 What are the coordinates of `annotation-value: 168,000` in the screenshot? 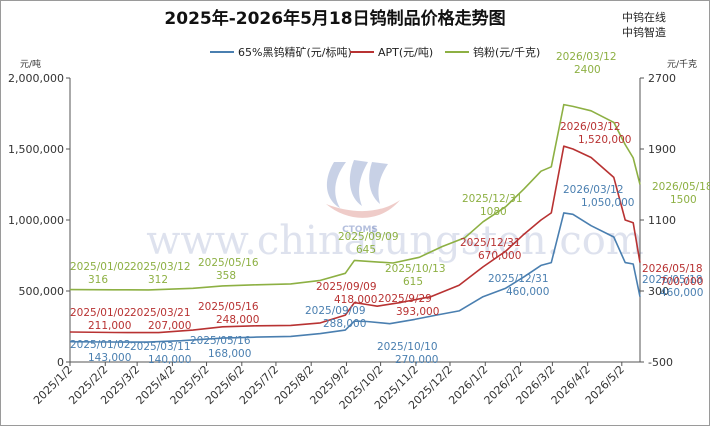 It's located at (229, 354).